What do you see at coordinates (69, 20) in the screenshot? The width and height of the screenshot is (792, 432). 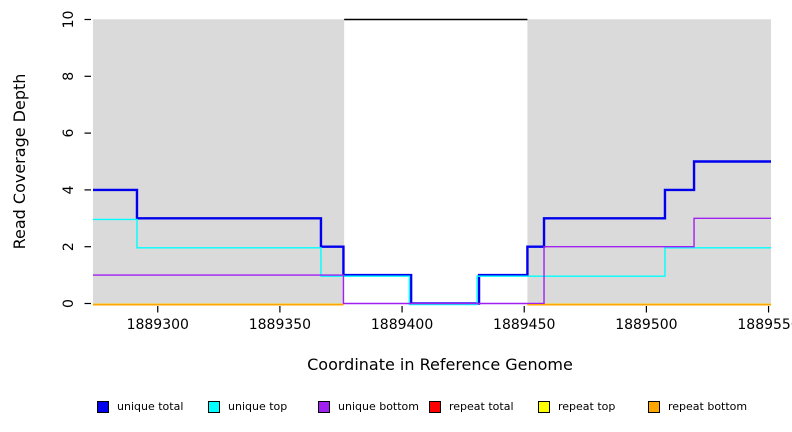 I see `y-tick-label: 10` at bounding box center [69, 20].